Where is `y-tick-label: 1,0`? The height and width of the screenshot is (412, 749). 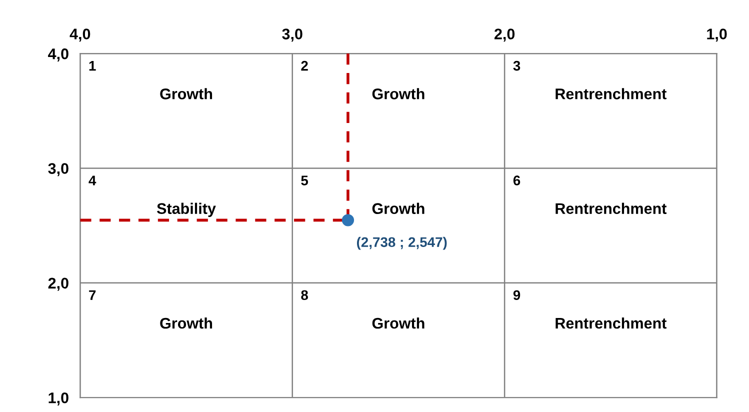
y-tick-label: 1,0 is located at coordinates (58, 399).